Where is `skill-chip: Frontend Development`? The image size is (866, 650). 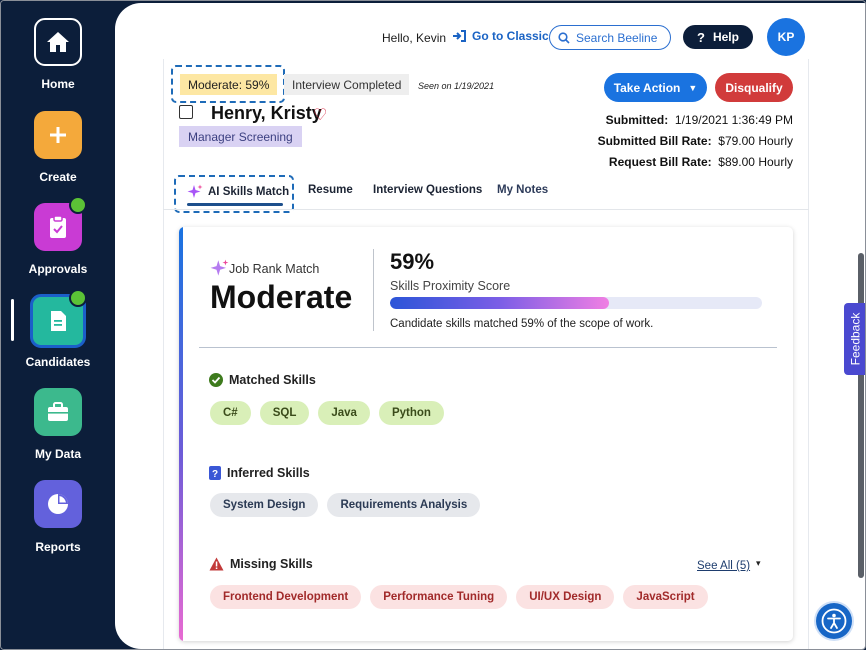
skill-chip: Frontend Development is located at coordinates (286, 597).